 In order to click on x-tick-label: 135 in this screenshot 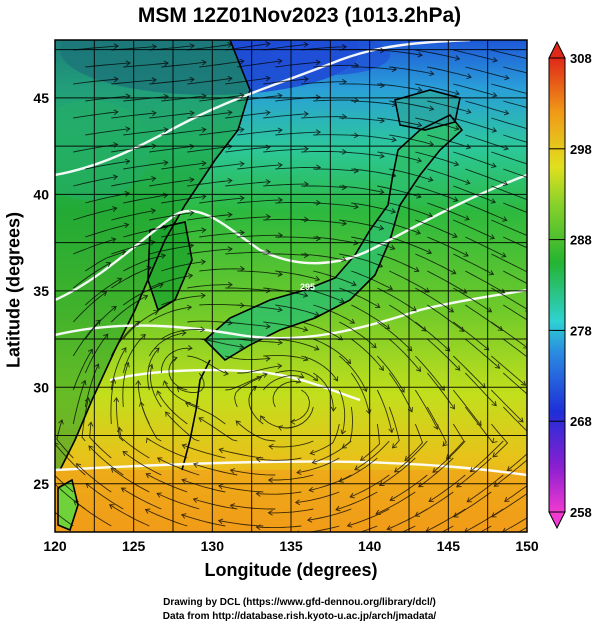, I will do `click(291, 546)`.